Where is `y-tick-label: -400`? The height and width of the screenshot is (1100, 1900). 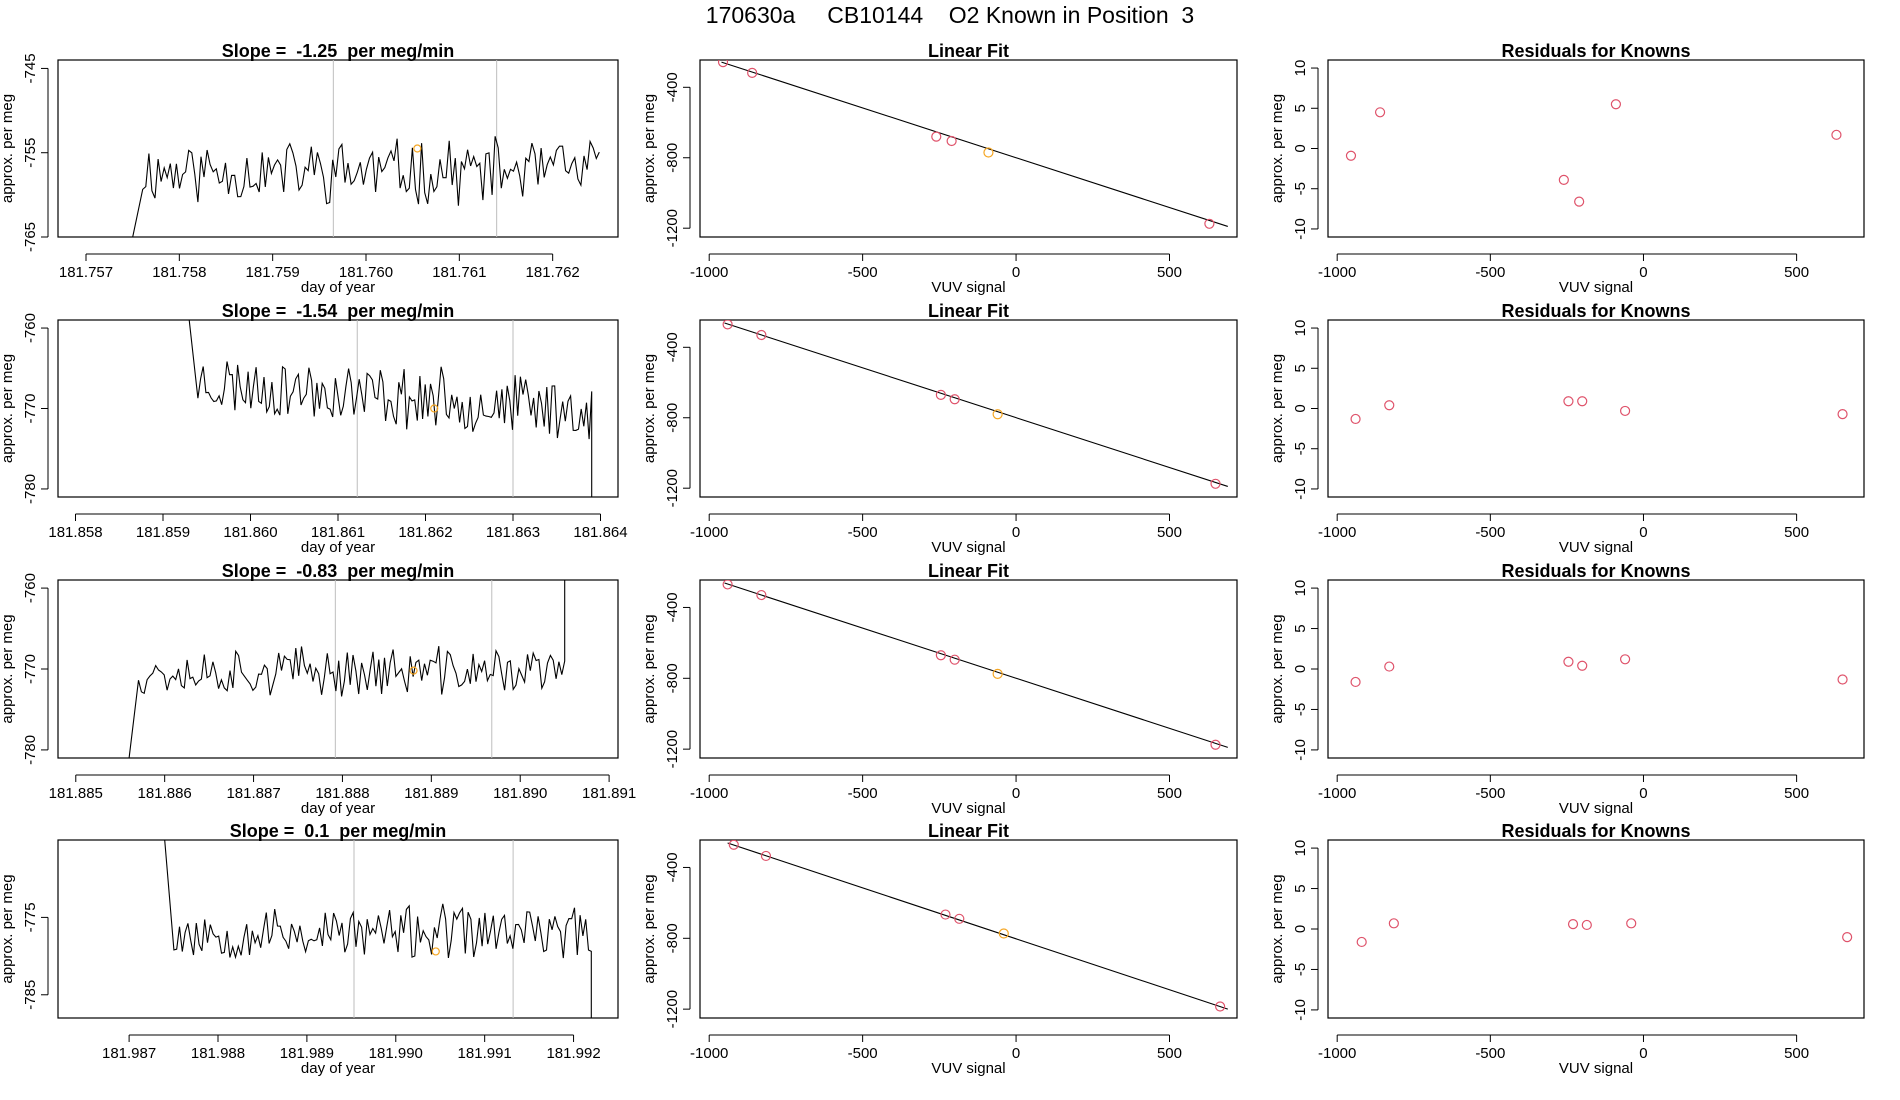
y-tick-label: -400 is located at coordinates (672, 87).